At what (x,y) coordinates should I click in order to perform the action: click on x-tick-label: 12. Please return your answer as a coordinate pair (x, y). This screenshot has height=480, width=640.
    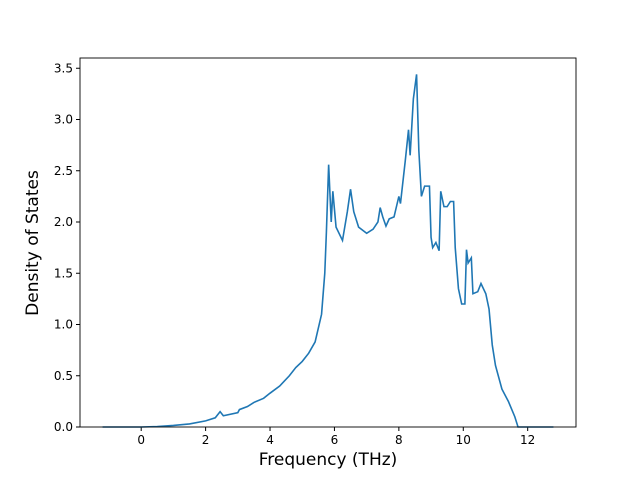
    Looking at the image, I should click on (527, 440).